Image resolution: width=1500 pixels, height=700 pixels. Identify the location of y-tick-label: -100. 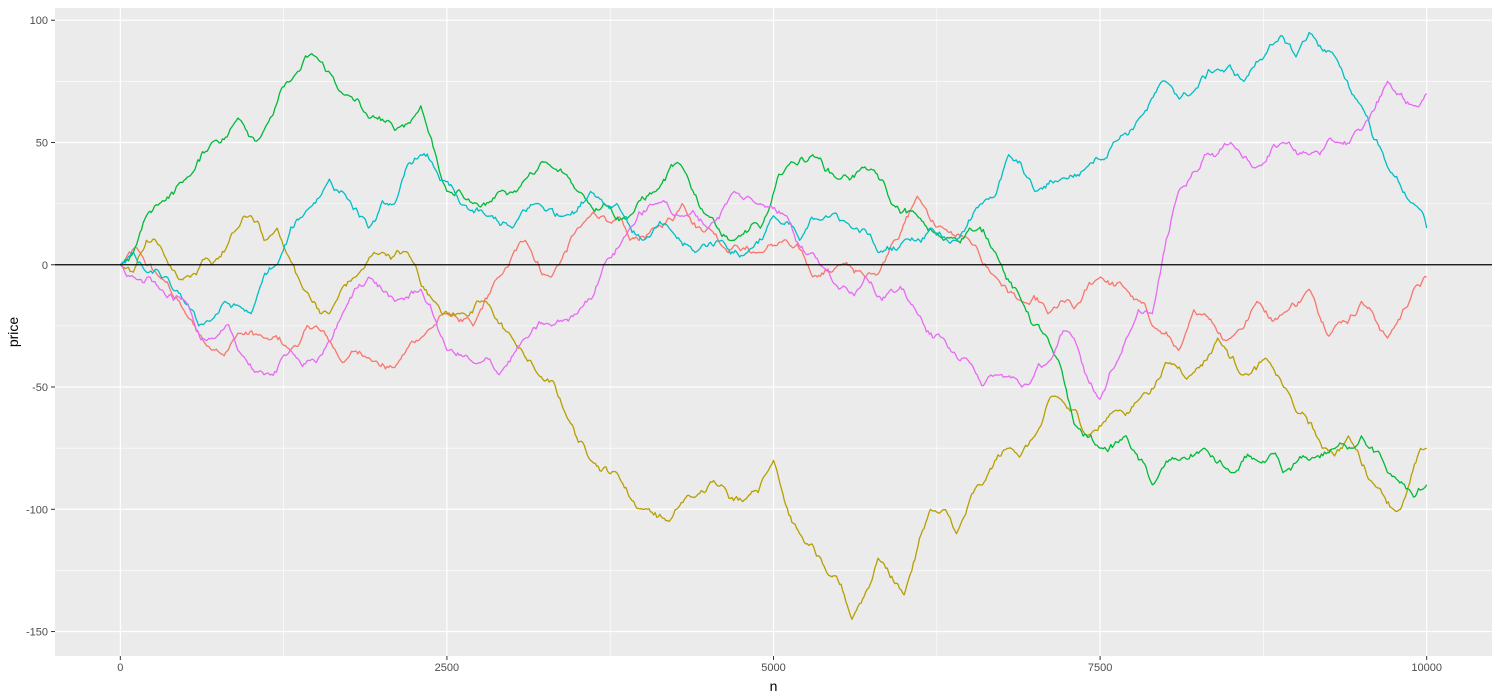
(37, 510).